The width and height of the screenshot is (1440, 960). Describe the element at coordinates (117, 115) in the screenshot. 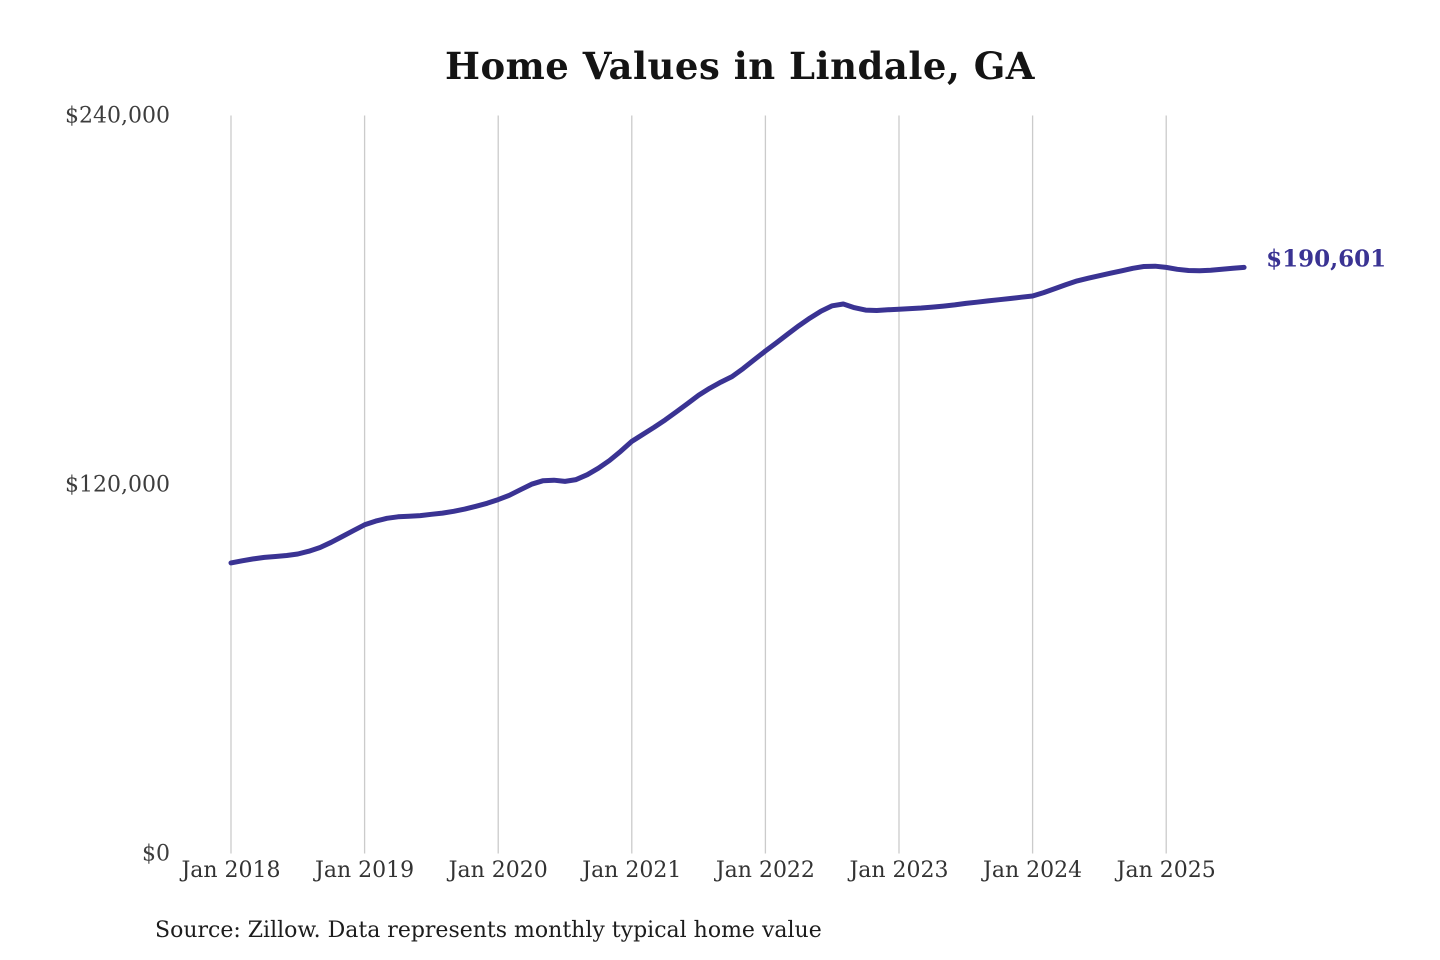

I see `y-tick-label-240000: $240,000` at that location.